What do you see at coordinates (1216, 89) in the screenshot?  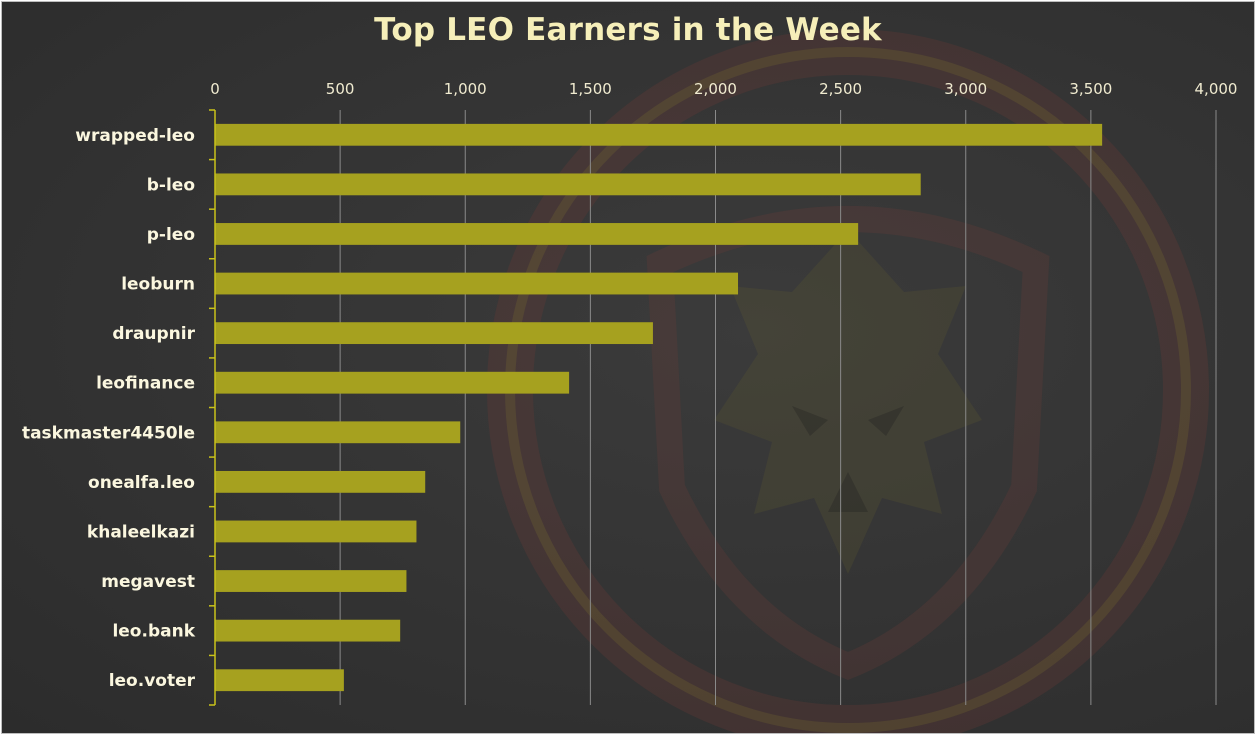 I see `x-tick-label: 4,000` at bounding box center [1216, 89].